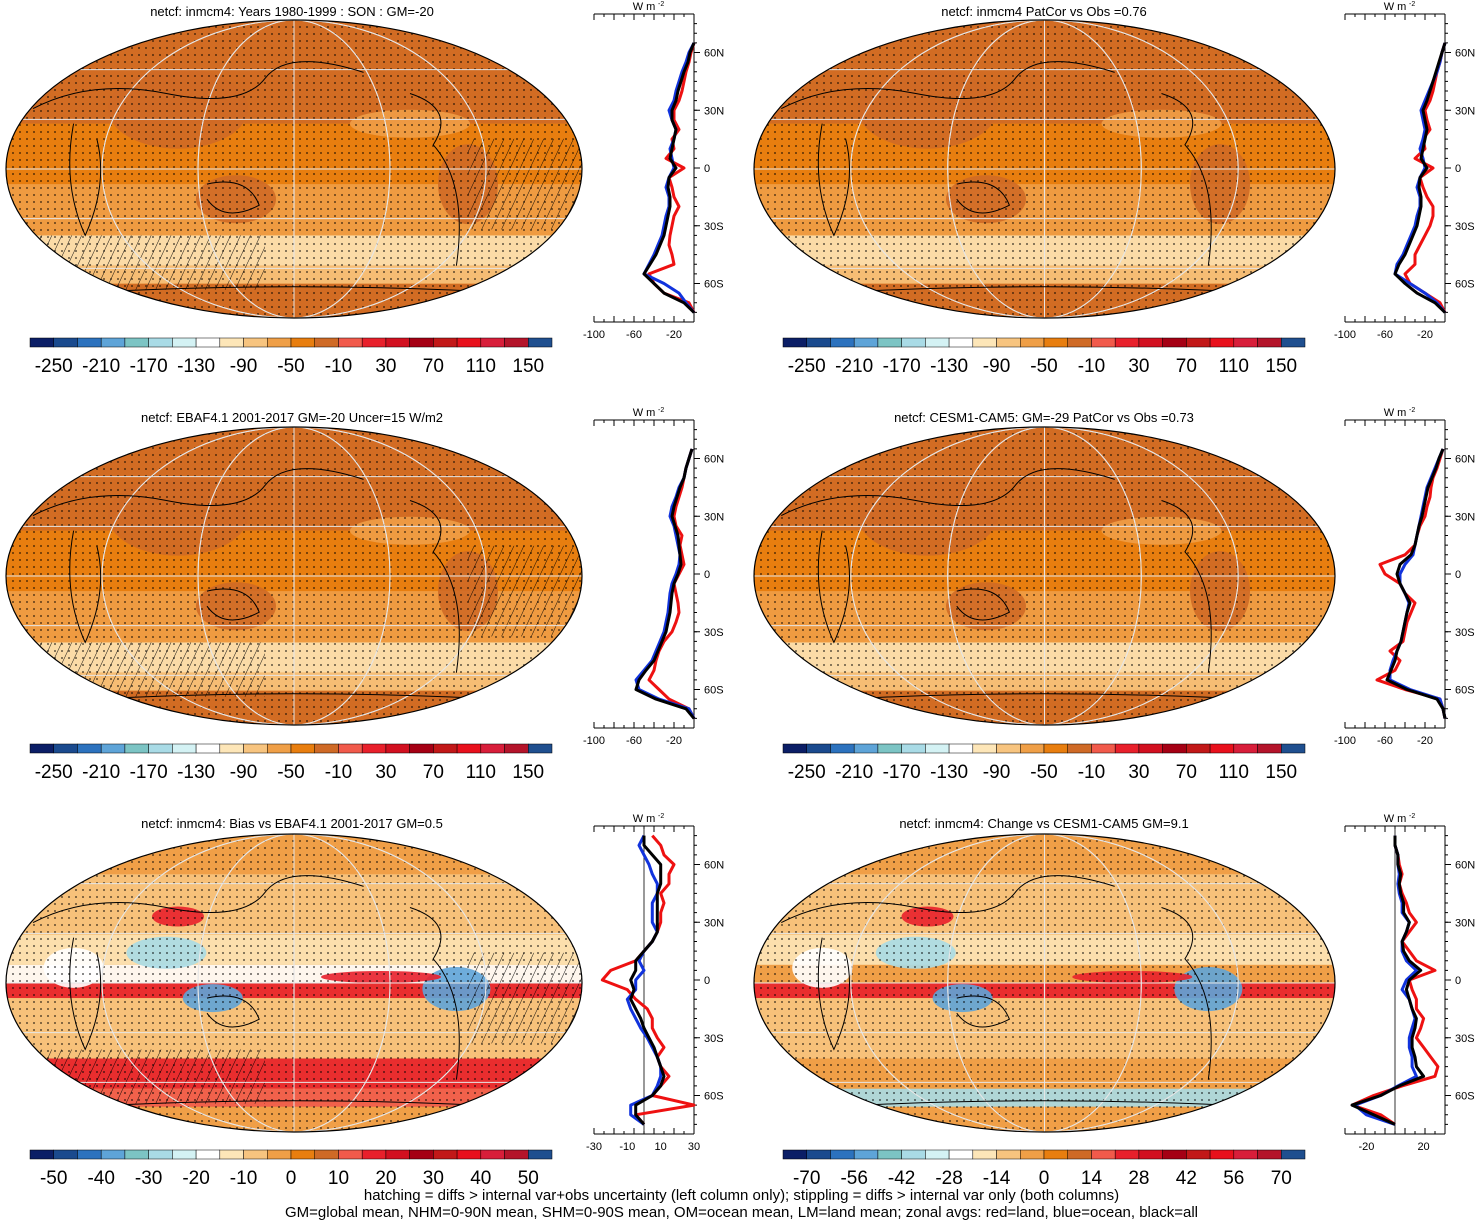 The width and height of the screenshot is (1483, 1221). I want to click on profile-line-ocean, so click(1385, 980).